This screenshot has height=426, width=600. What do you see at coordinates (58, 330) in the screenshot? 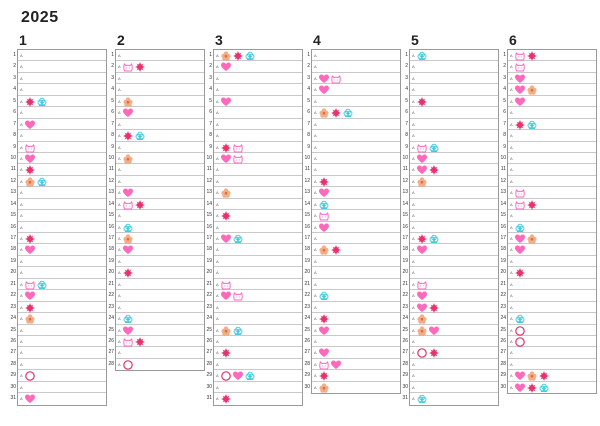
I see `day-row: 25 A` at bounding box center [58, 330].